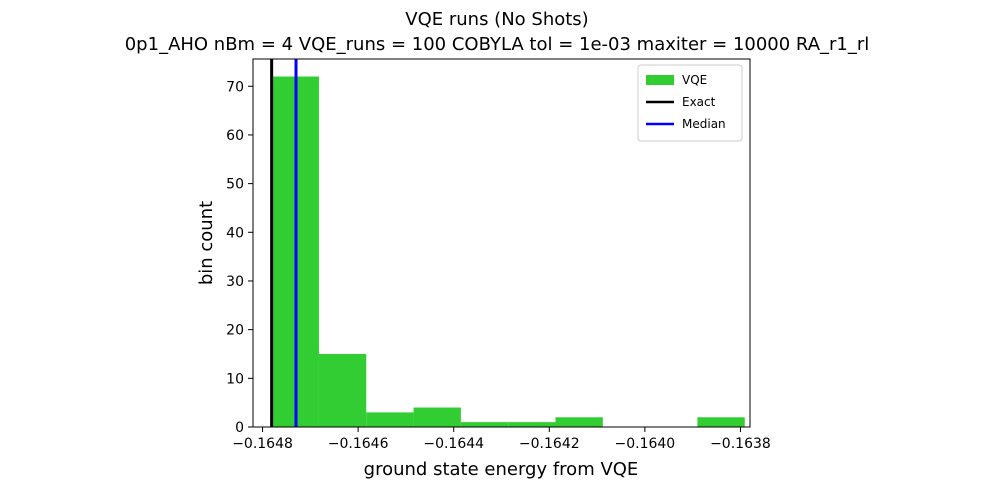  Describe the element at coordinates (235, 331) in the screenshot. I see `y-tick-label: 20` at that location.